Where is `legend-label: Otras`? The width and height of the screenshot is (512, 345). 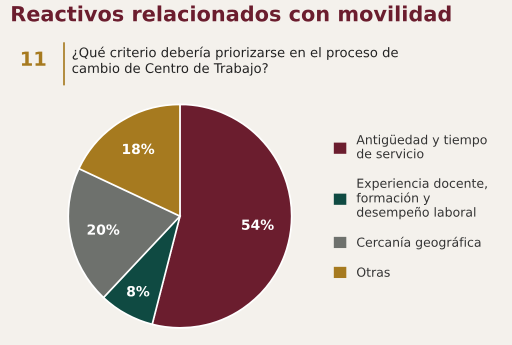
legend-label: Otras is located at coordinates (373, 272).